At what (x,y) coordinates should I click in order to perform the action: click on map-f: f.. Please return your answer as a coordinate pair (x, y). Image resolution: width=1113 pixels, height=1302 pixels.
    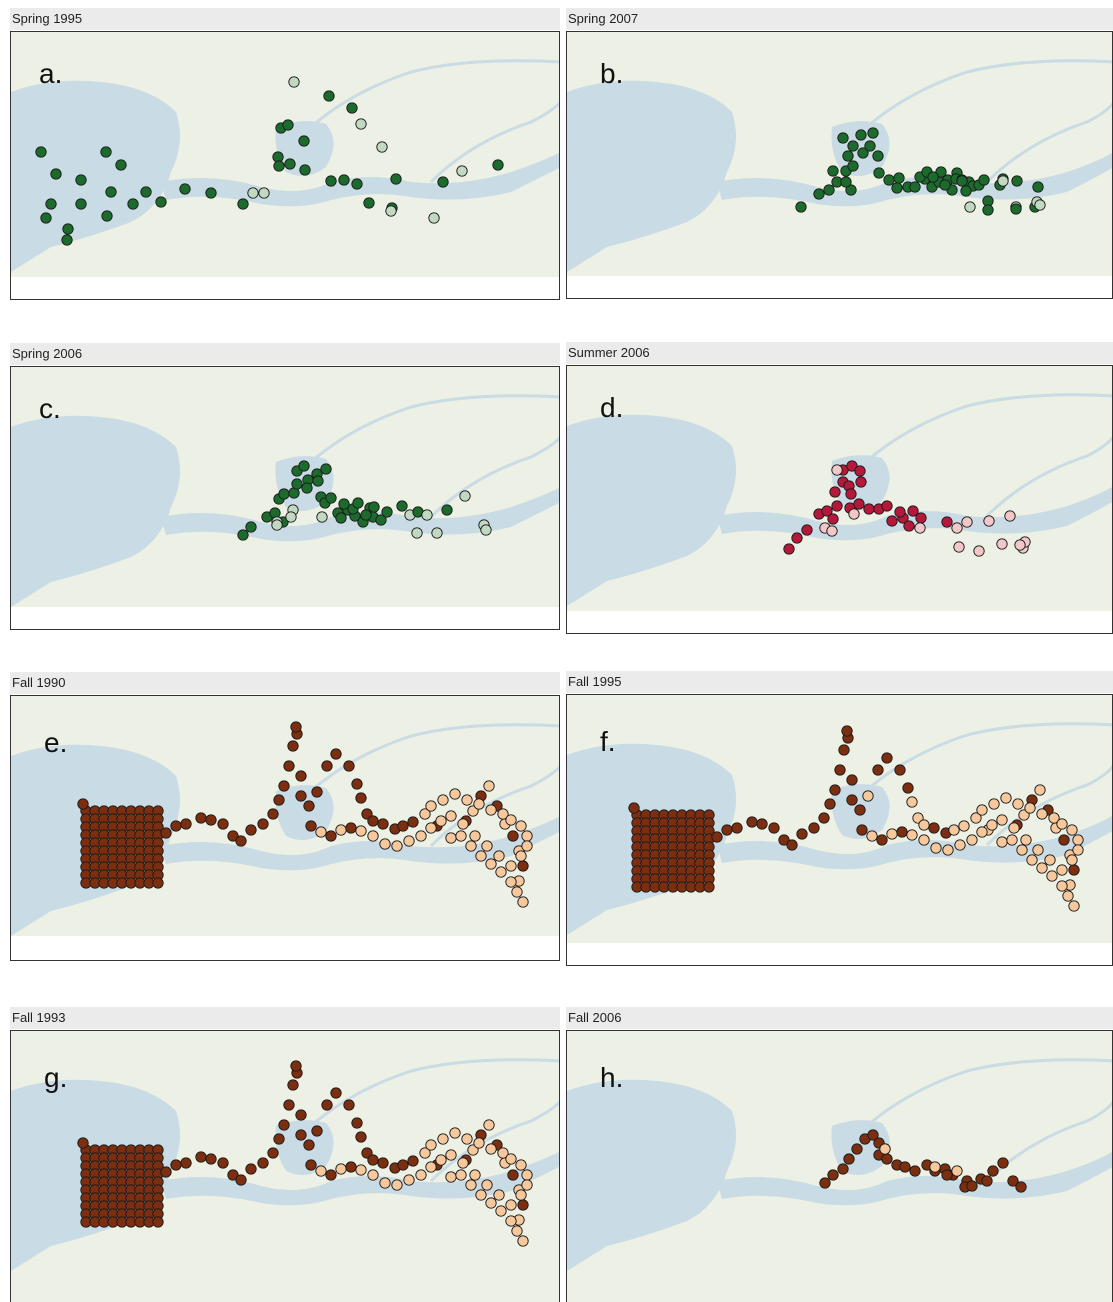
    Looking at the image, I should click on (840, 830).